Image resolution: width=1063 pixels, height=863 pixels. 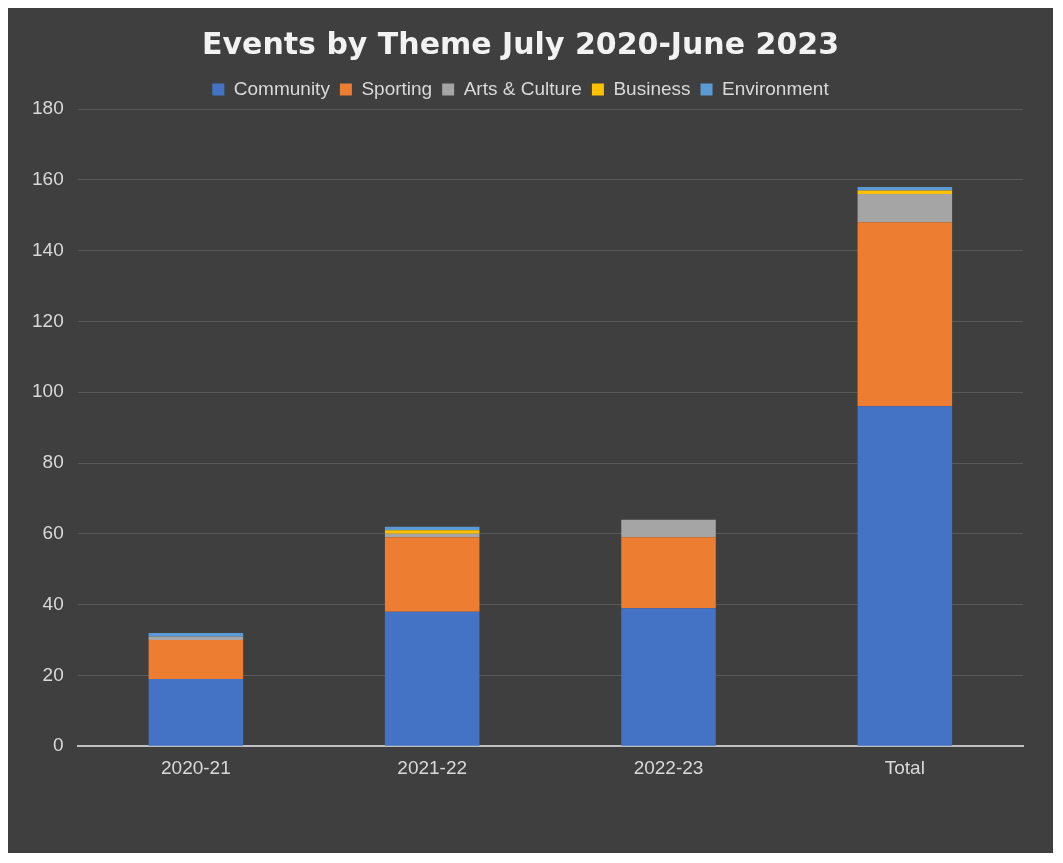 What do you see at coordinates (53, 462) in the screenshot?
I see `y-tick-label: 80` at bounding box center [53, 462].